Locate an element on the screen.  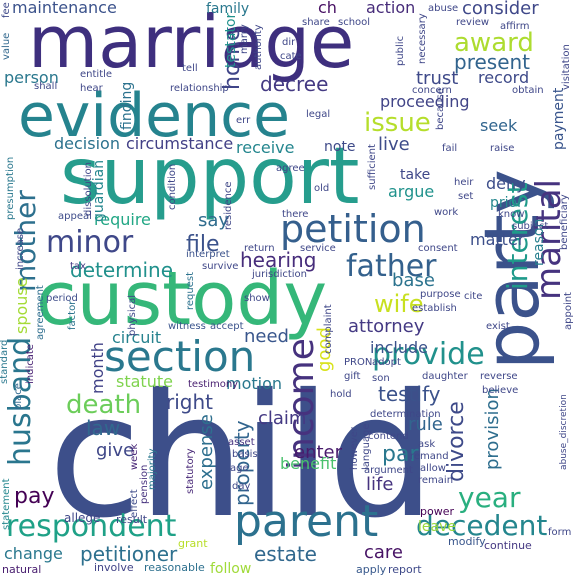
word-testator: testator is located at coordinates (231, 40).